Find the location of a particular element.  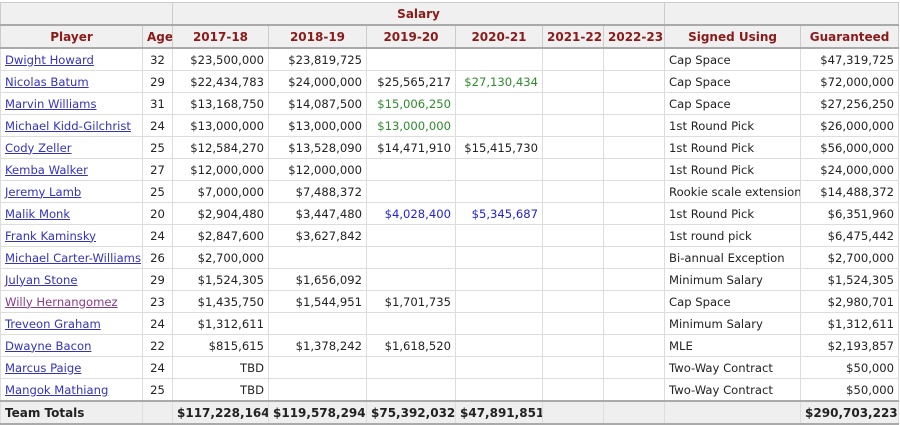

player-cell: Willy Hernangomez is located at coordinates (71, 301).